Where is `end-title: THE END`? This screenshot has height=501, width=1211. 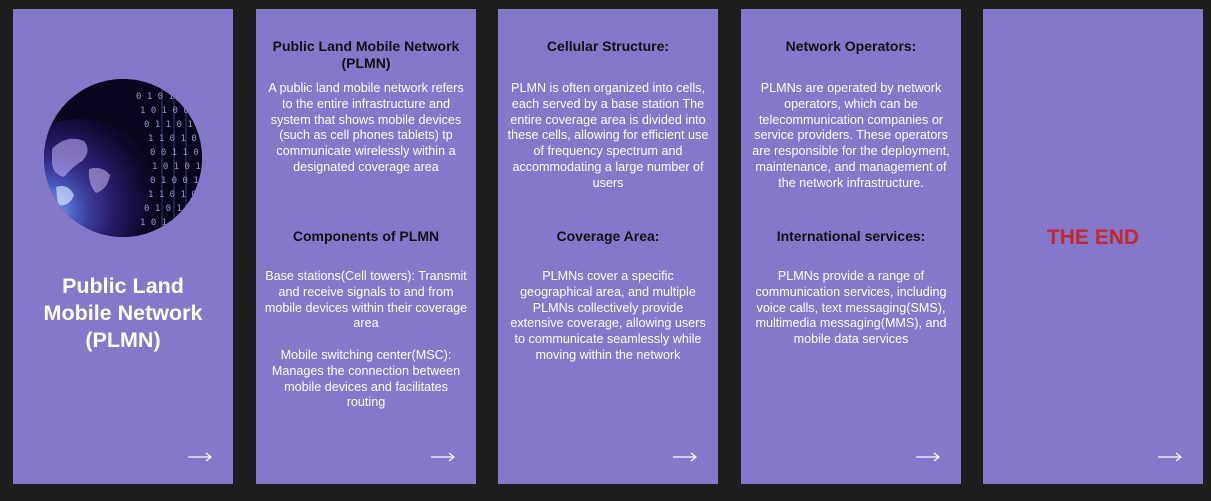 end-title: THE END is located at coordinates (1093, 237).